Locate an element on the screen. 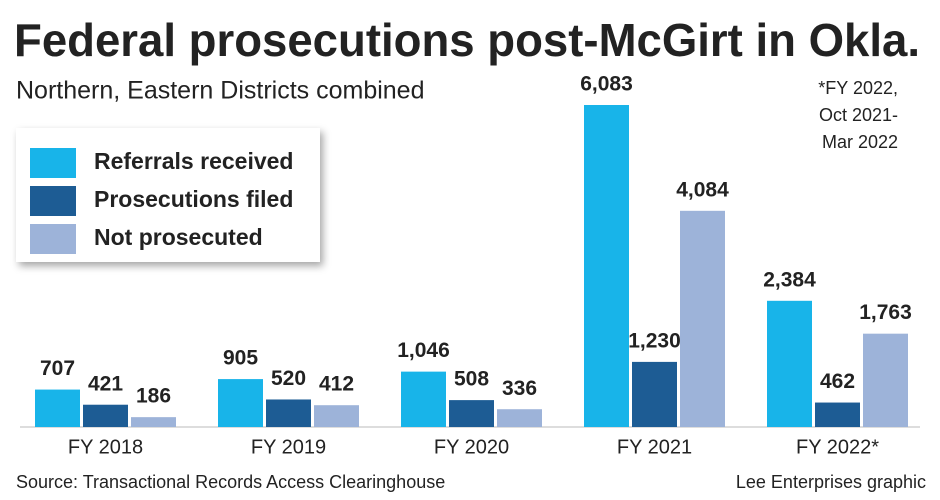  chart-subtitle: Northern, Eastern Districts combined is located at coordinates (220, 91).